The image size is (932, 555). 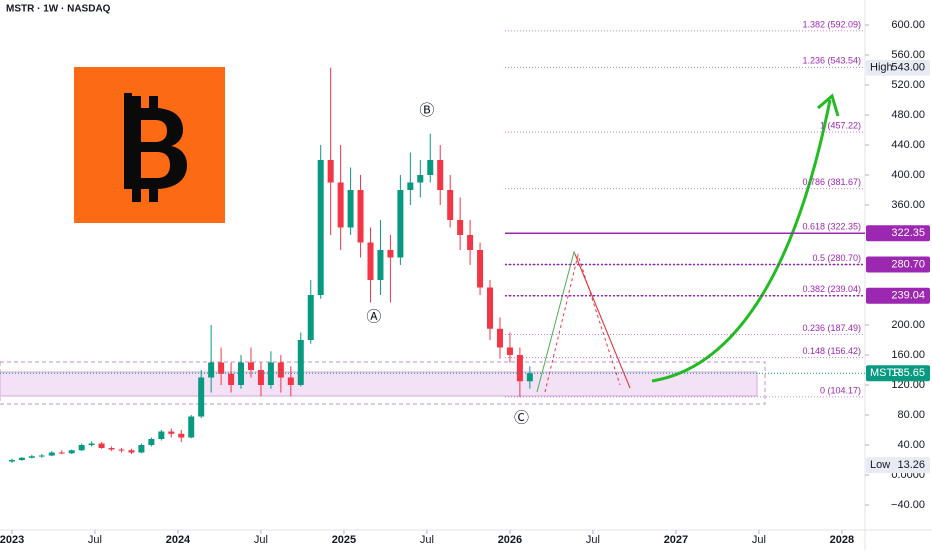 I want to click on support-zone, so click(x=383, y=383).